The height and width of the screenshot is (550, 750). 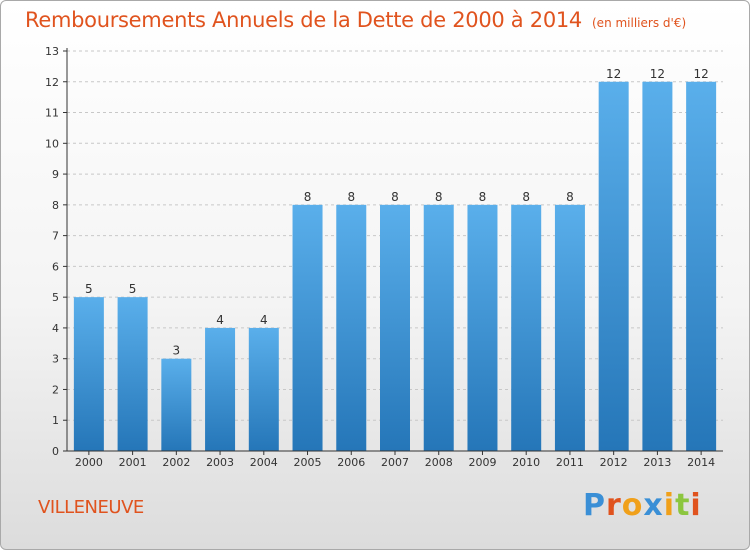 I want to click on y-tick-label: 1, so click(x=55, y=420).